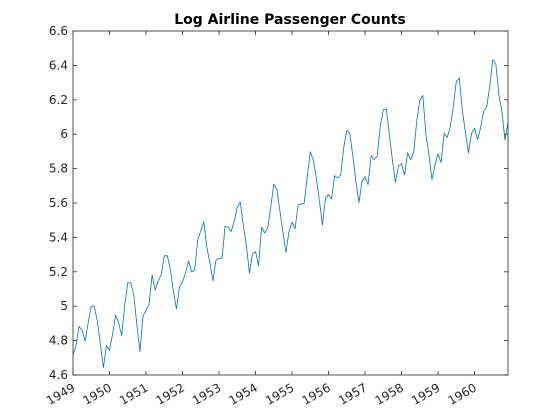  I want to click on x-tick-label: 1950, so click(97, 393).